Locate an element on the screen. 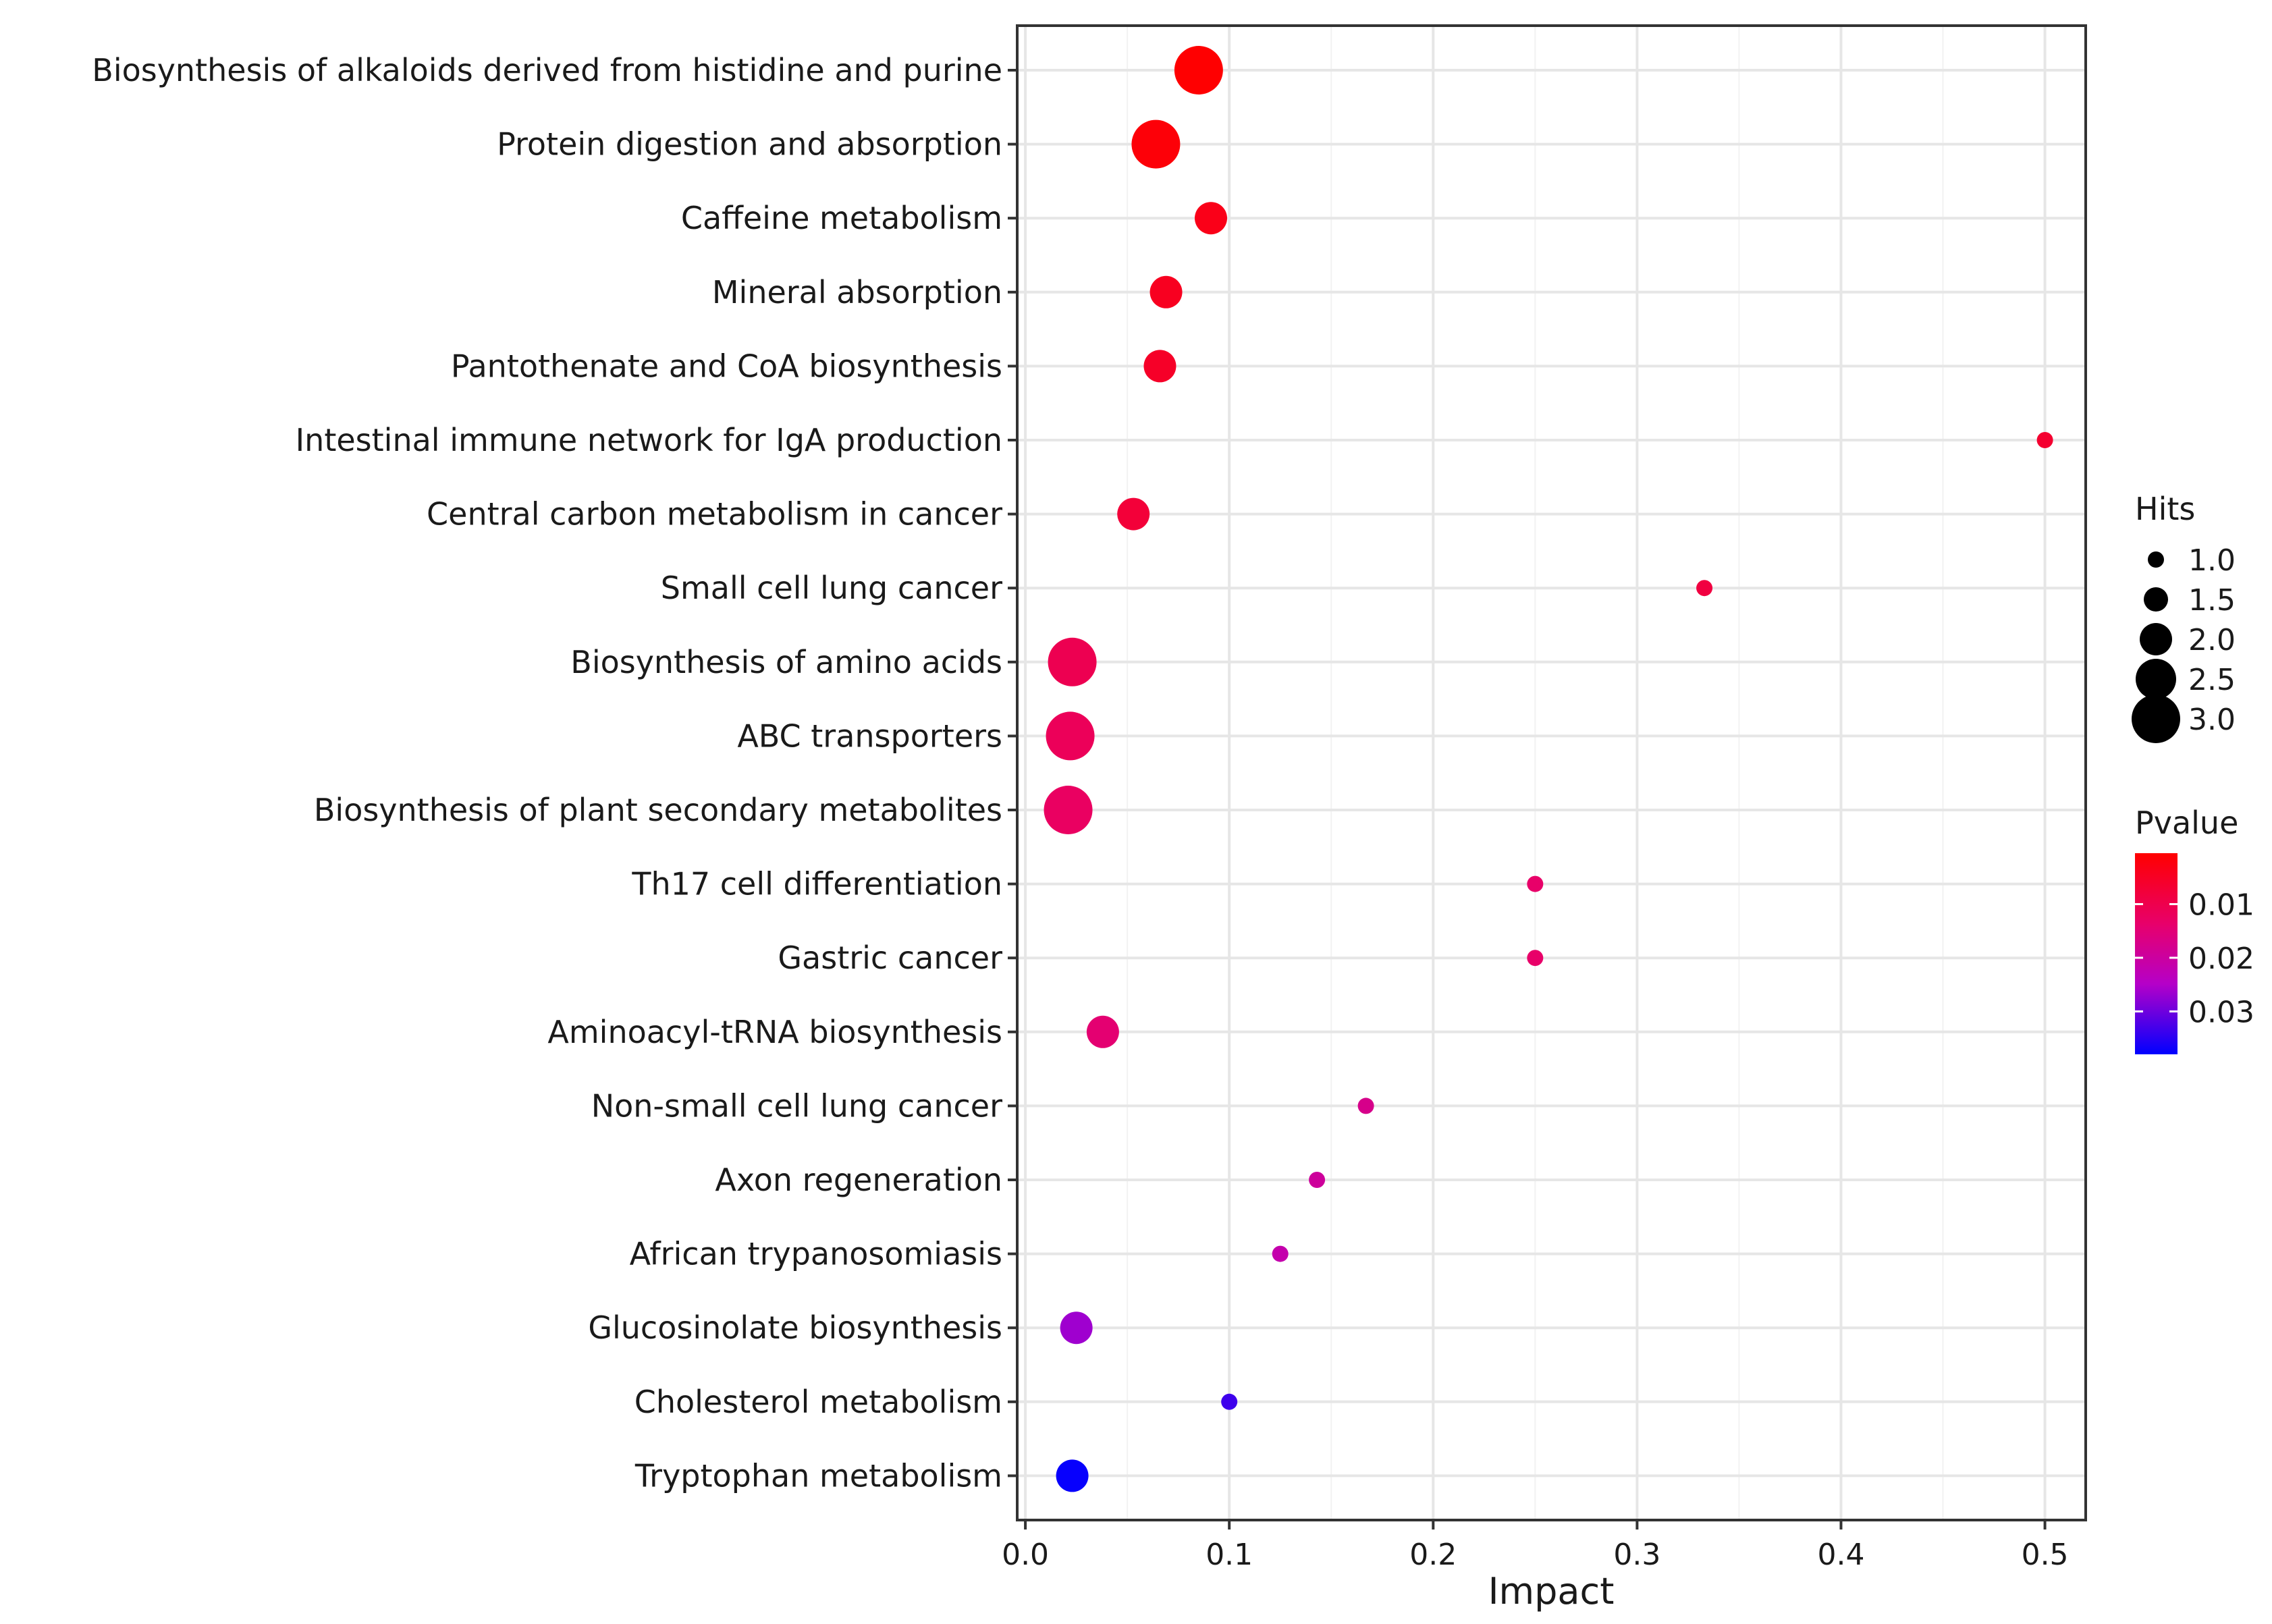 This screenshot has height=1624, width=2272. x-tick-label: 0.2 is located at coordinates (1433, 1555).